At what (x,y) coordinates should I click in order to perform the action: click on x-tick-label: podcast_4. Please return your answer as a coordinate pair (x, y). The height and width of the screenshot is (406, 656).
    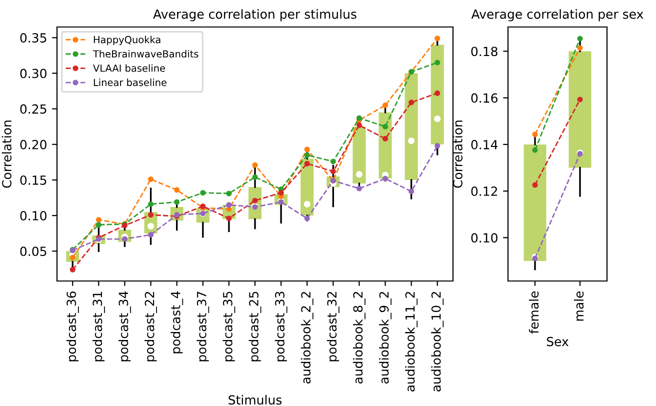
    Looking at the image, I should click on (177, 322).